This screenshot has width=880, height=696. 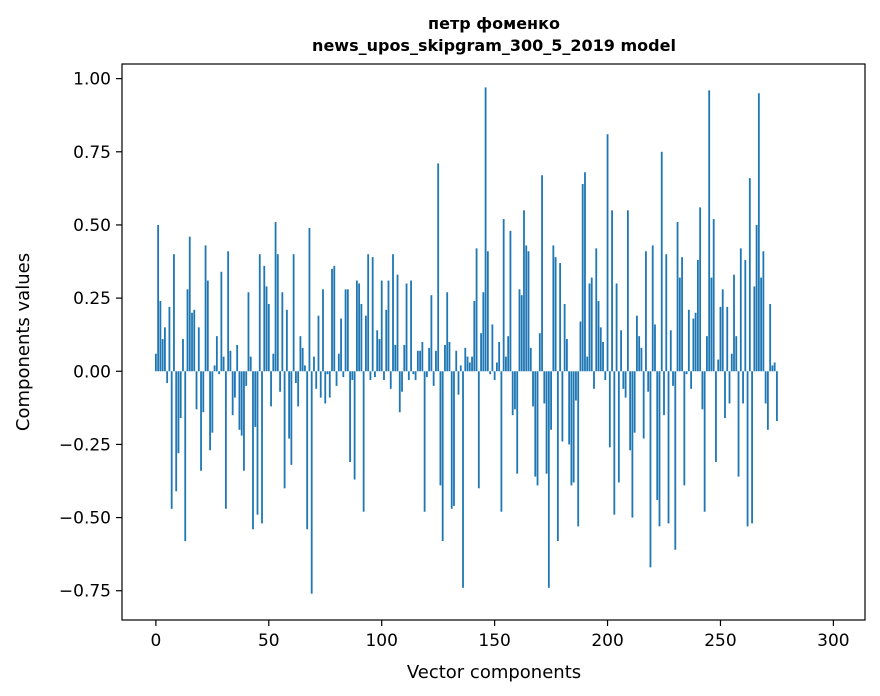 I want to click on y-tick-label: 0.75, so click(x=92, y=153).